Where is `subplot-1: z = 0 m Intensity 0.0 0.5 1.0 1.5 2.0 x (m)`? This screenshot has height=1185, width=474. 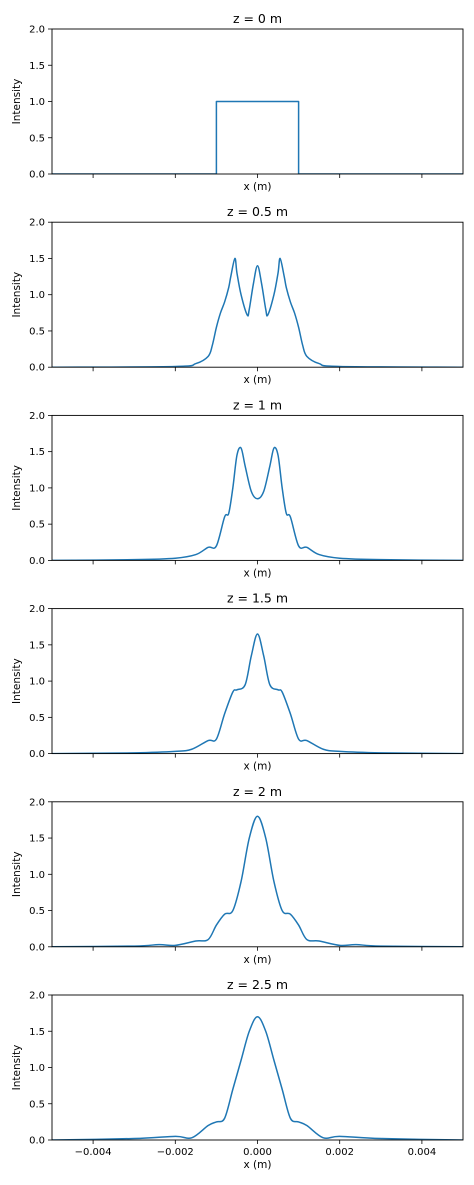
subplot-1: z = 0 m Intensity 0.0 0.5 1.0 1.5 2.0 x (m) is located at coordinates (237, 102).